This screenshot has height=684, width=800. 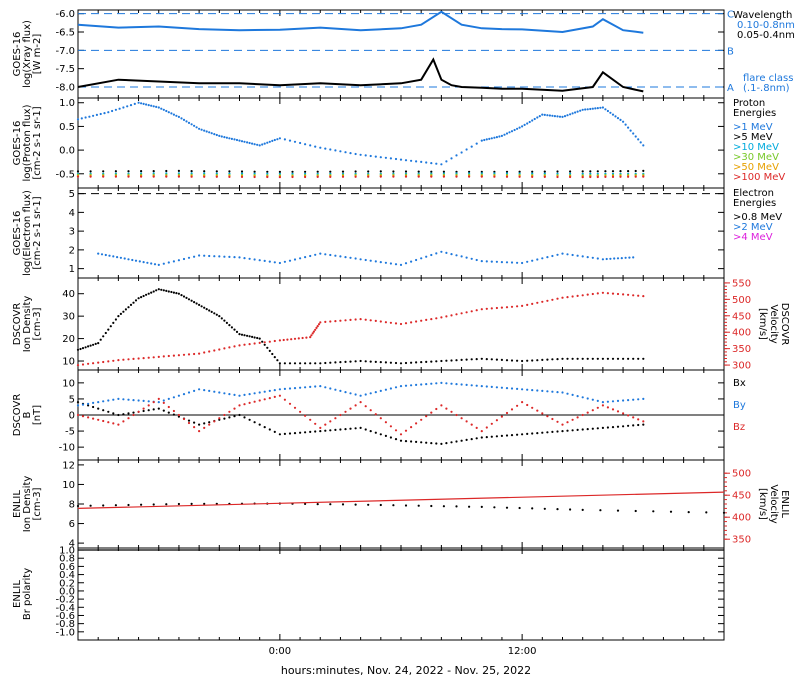 What do you see at coordinates (762, 504) in the screenshot?
I see `y-right-label-line: [km/s]` at bounding box center [762, 504].